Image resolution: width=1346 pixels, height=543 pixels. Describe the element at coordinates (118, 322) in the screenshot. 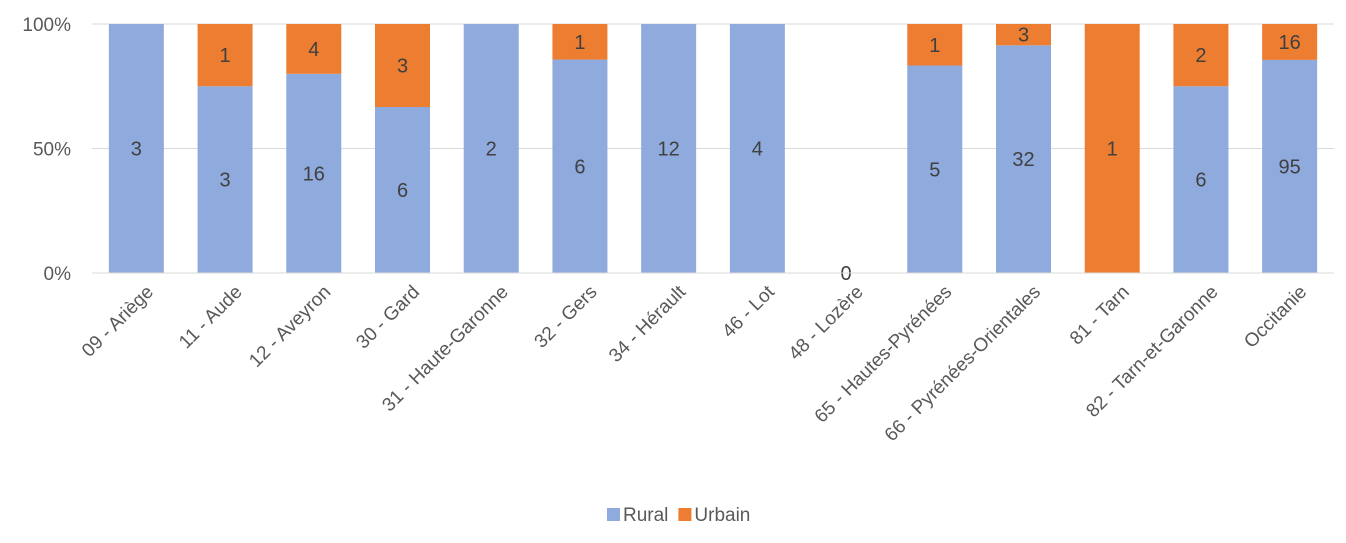

I see `x-tick-label: 09 - Ariège` at that location.